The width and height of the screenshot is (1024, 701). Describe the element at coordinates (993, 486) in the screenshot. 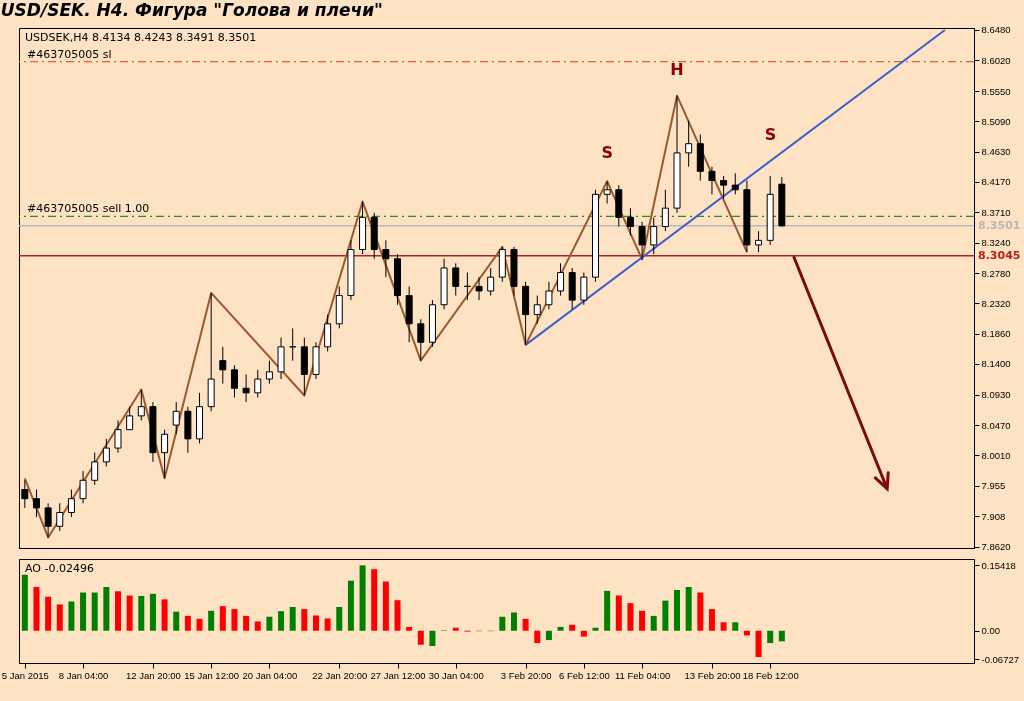

I see `y-tick-label: 7.955` at that location.